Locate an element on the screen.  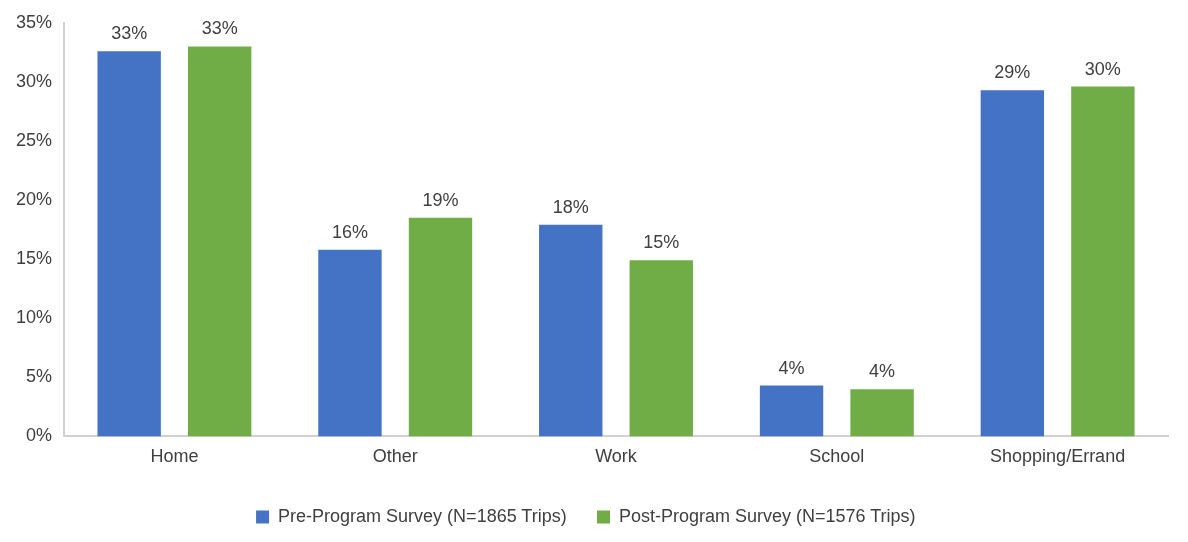
data-label: 16% is located at coordinates (349, 231).